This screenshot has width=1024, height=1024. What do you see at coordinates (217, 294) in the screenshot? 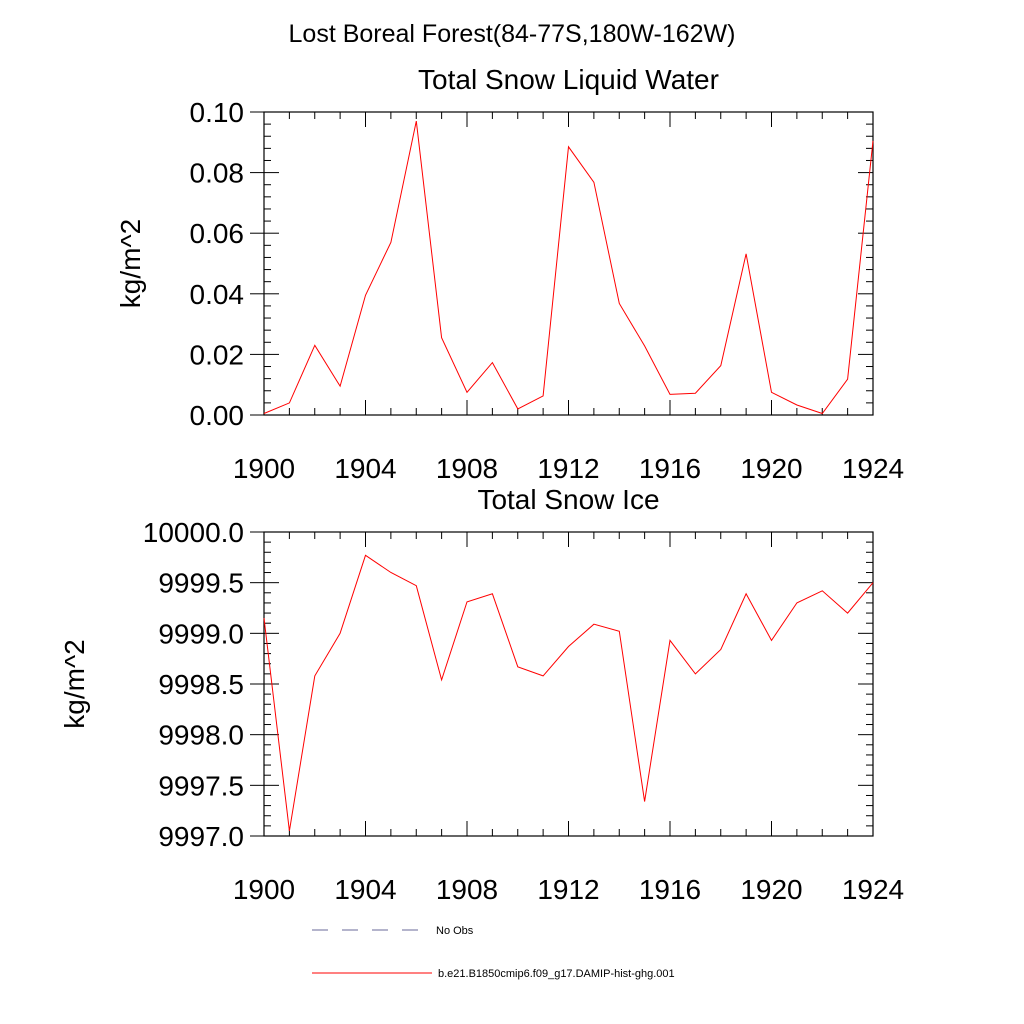
I see `y-tick-label: 0.04` at bounding box center [217, 294].